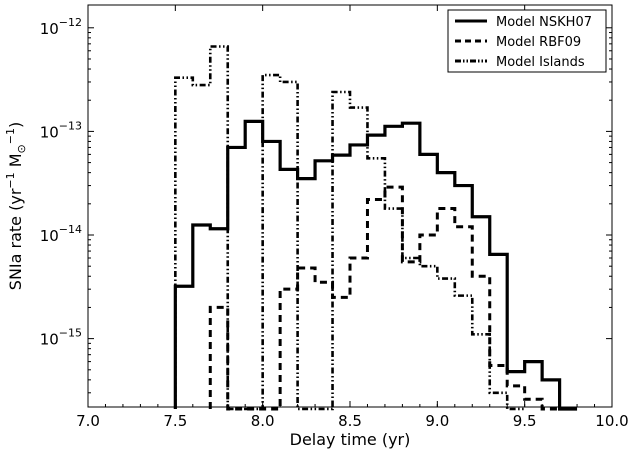 This screenshot has width=634, height=454. Describe the element at coordinates (263, 421) in the screenshot. I see `x-tick-label: 8.0` at that location.